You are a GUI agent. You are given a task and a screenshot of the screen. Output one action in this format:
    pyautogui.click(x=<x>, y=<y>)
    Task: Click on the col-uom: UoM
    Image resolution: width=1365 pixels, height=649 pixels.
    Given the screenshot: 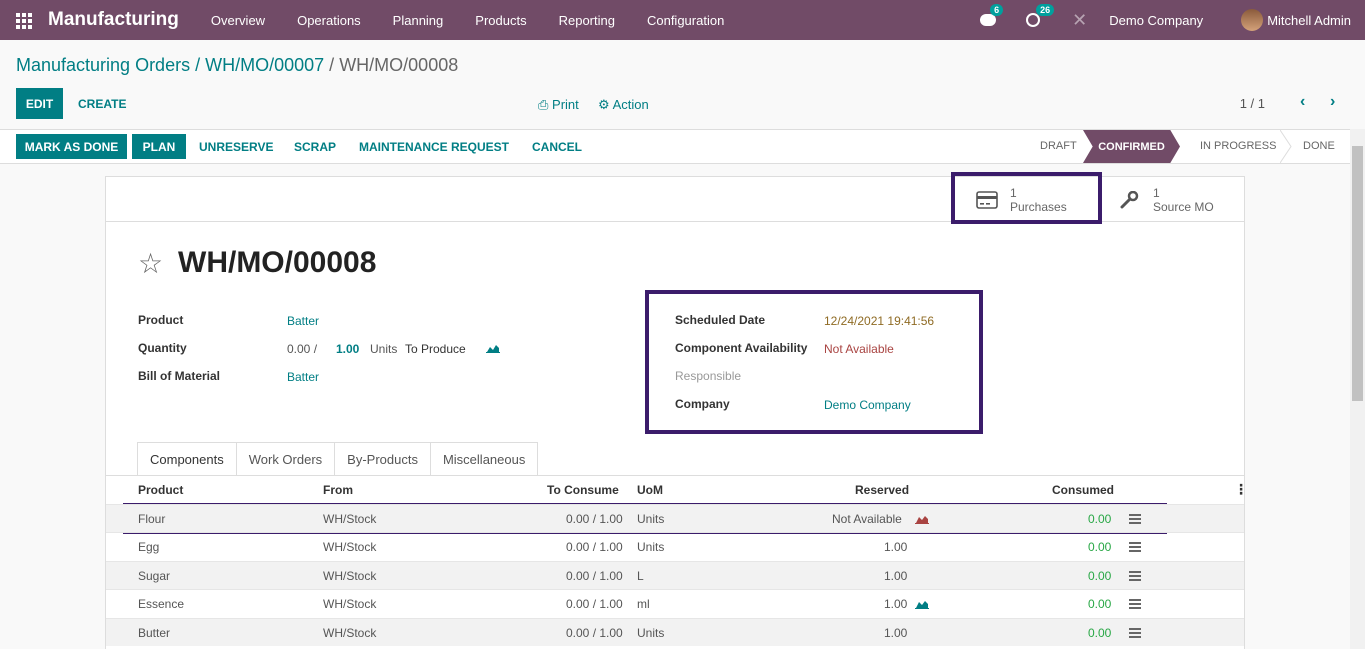 What is the action you would take?
    pyautogui.click(x=650, y=490)
    